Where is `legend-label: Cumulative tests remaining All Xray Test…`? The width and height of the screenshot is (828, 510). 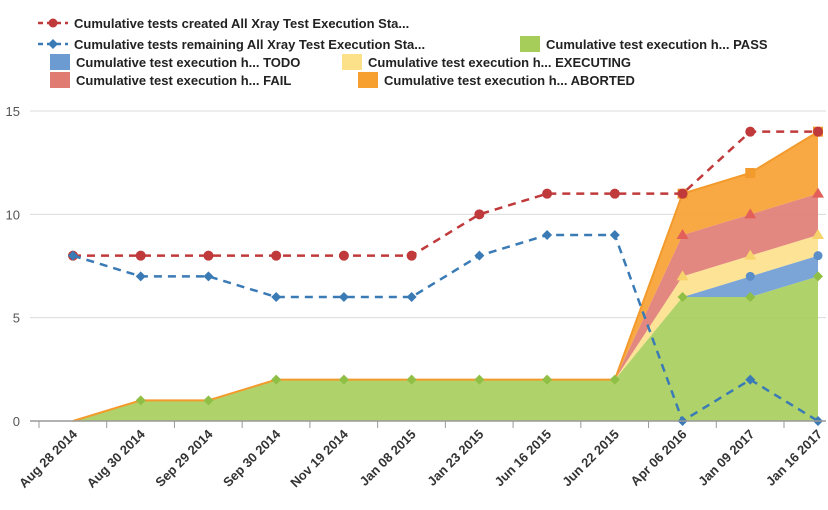
legend-label: Cumulative tests remaining All Xray Test… is located at coordinates (249, 44).